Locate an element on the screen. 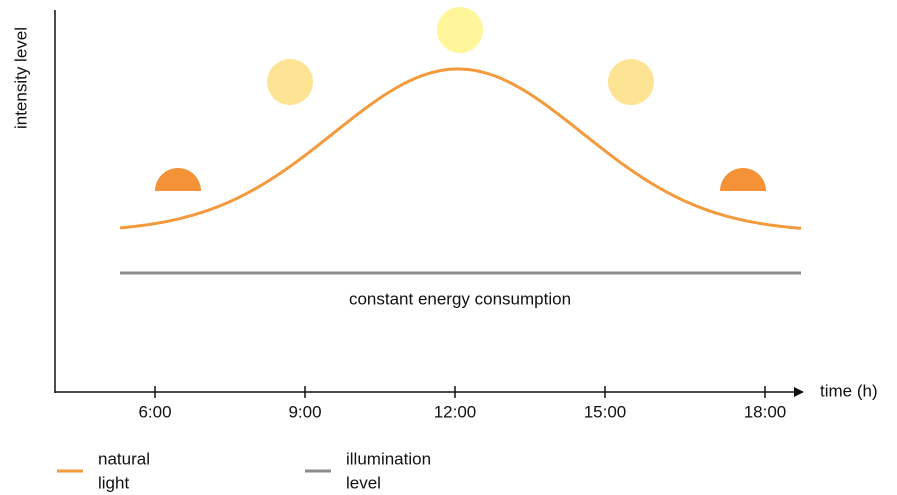 The width and height of the screenshot is (897, 495). x-tick-label: 12:00 is located at coordinates (455, 411).